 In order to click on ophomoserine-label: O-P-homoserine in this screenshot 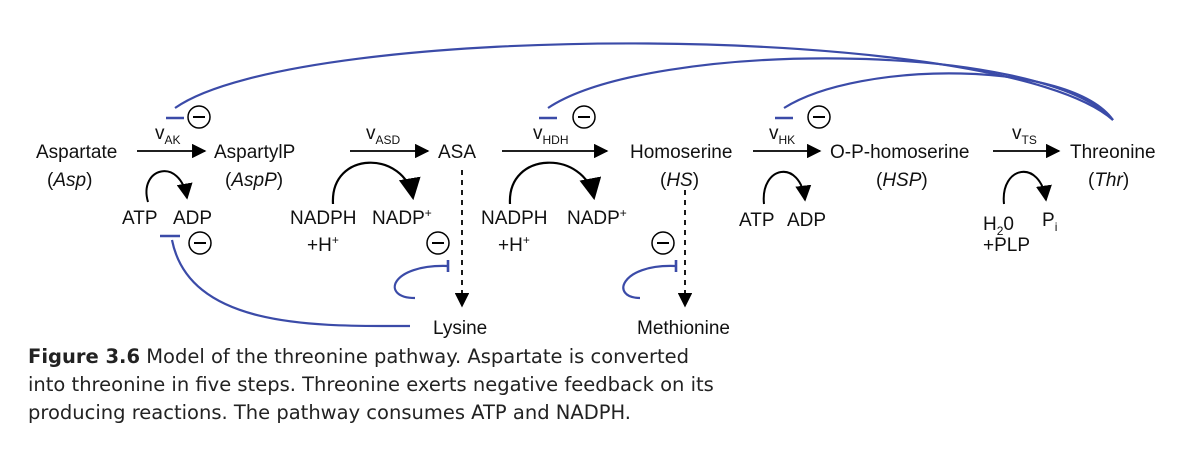, I will do `click(899, 152)`.